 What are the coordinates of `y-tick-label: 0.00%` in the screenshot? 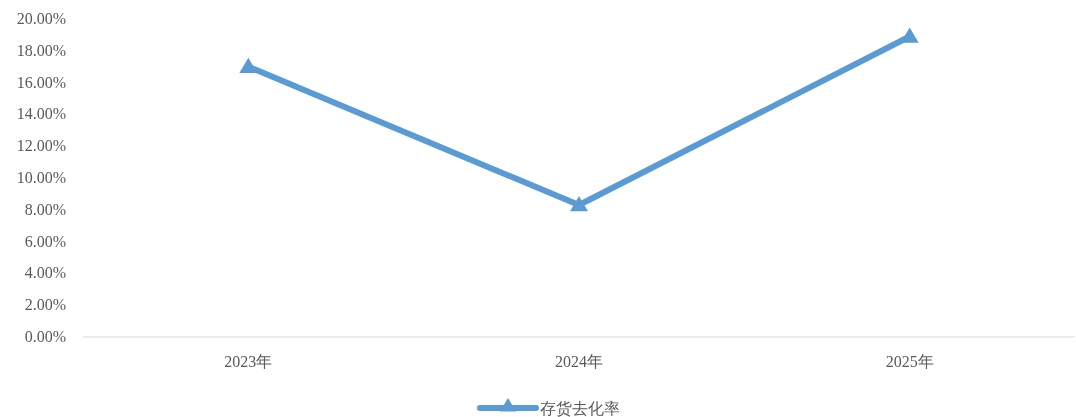 It's located at (45, 336).